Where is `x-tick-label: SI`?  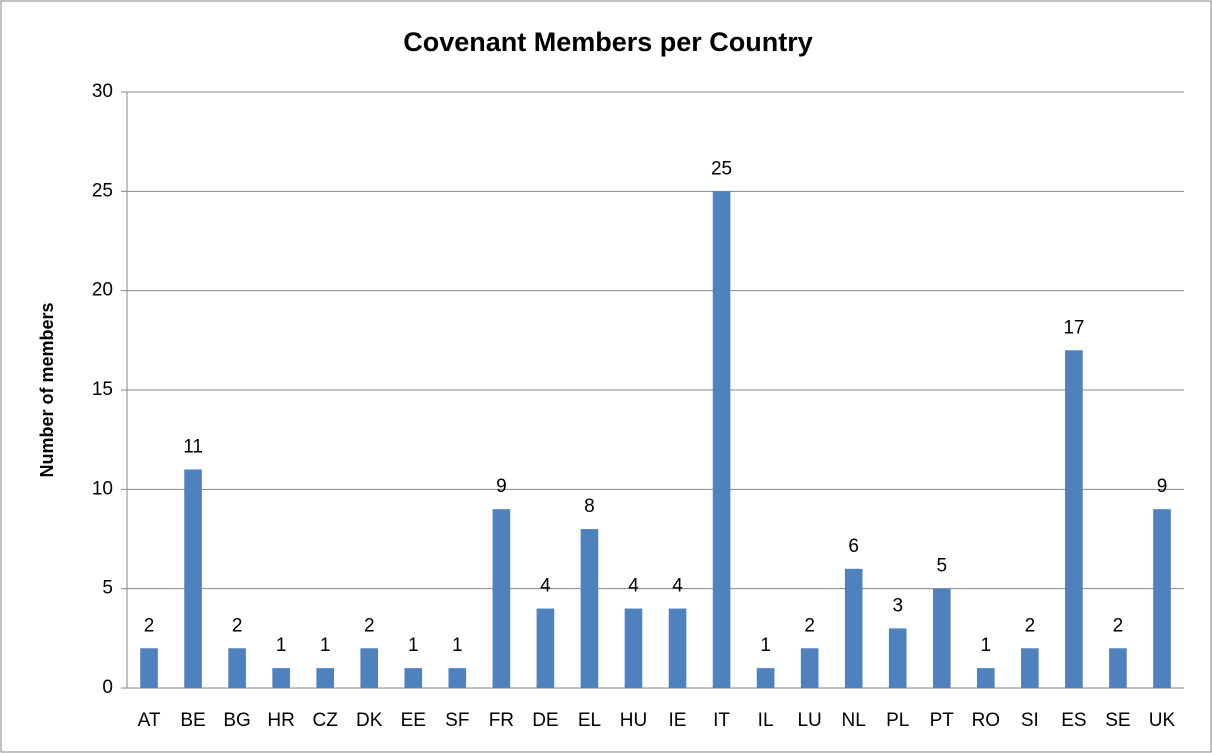 x-tick-label: SI is located at coordinates (1030, 720).